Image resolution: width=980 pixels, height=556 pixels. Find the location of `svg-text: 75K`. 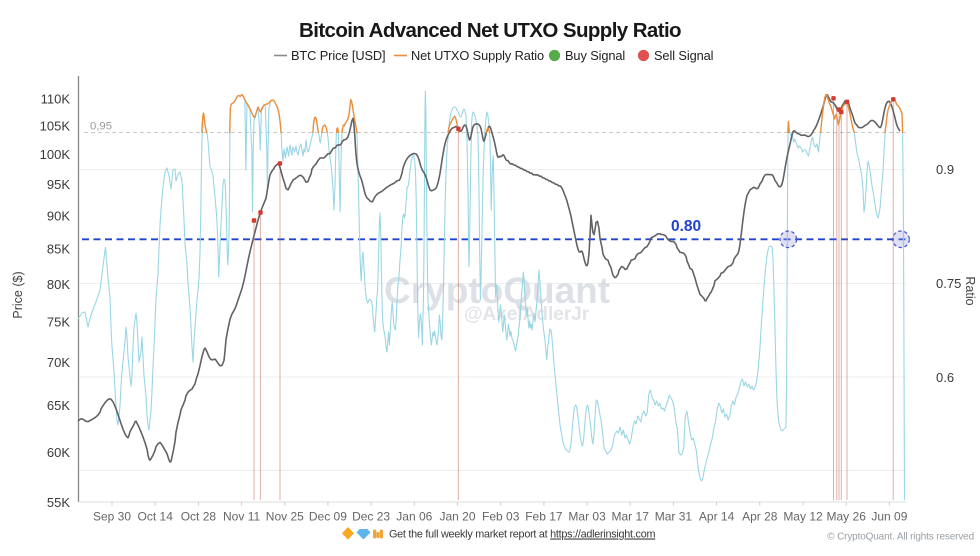

svg-text: 75K is located at coordinates (58, 322).